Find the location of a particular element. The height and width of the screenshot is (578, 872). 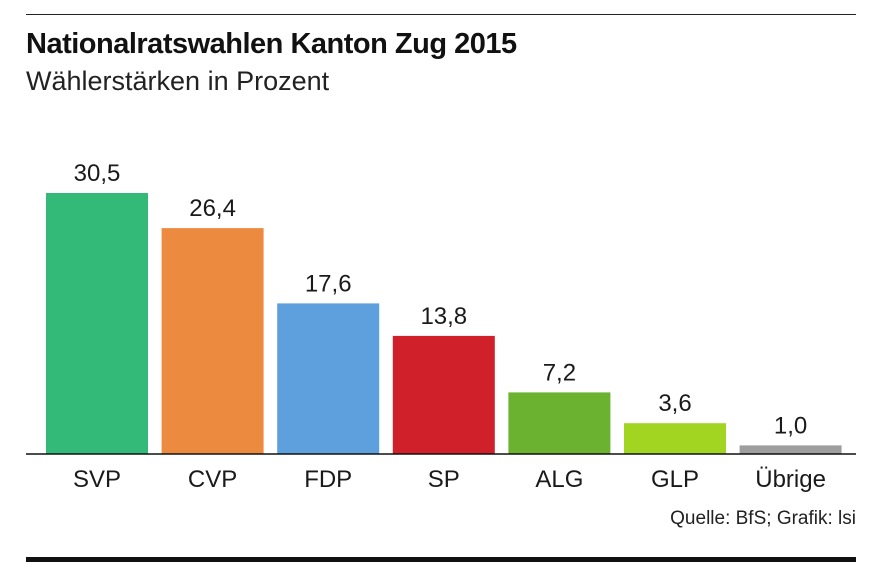

chart-subtitle: Wählerstärken in Prozent is located at coordinates (178, 81).